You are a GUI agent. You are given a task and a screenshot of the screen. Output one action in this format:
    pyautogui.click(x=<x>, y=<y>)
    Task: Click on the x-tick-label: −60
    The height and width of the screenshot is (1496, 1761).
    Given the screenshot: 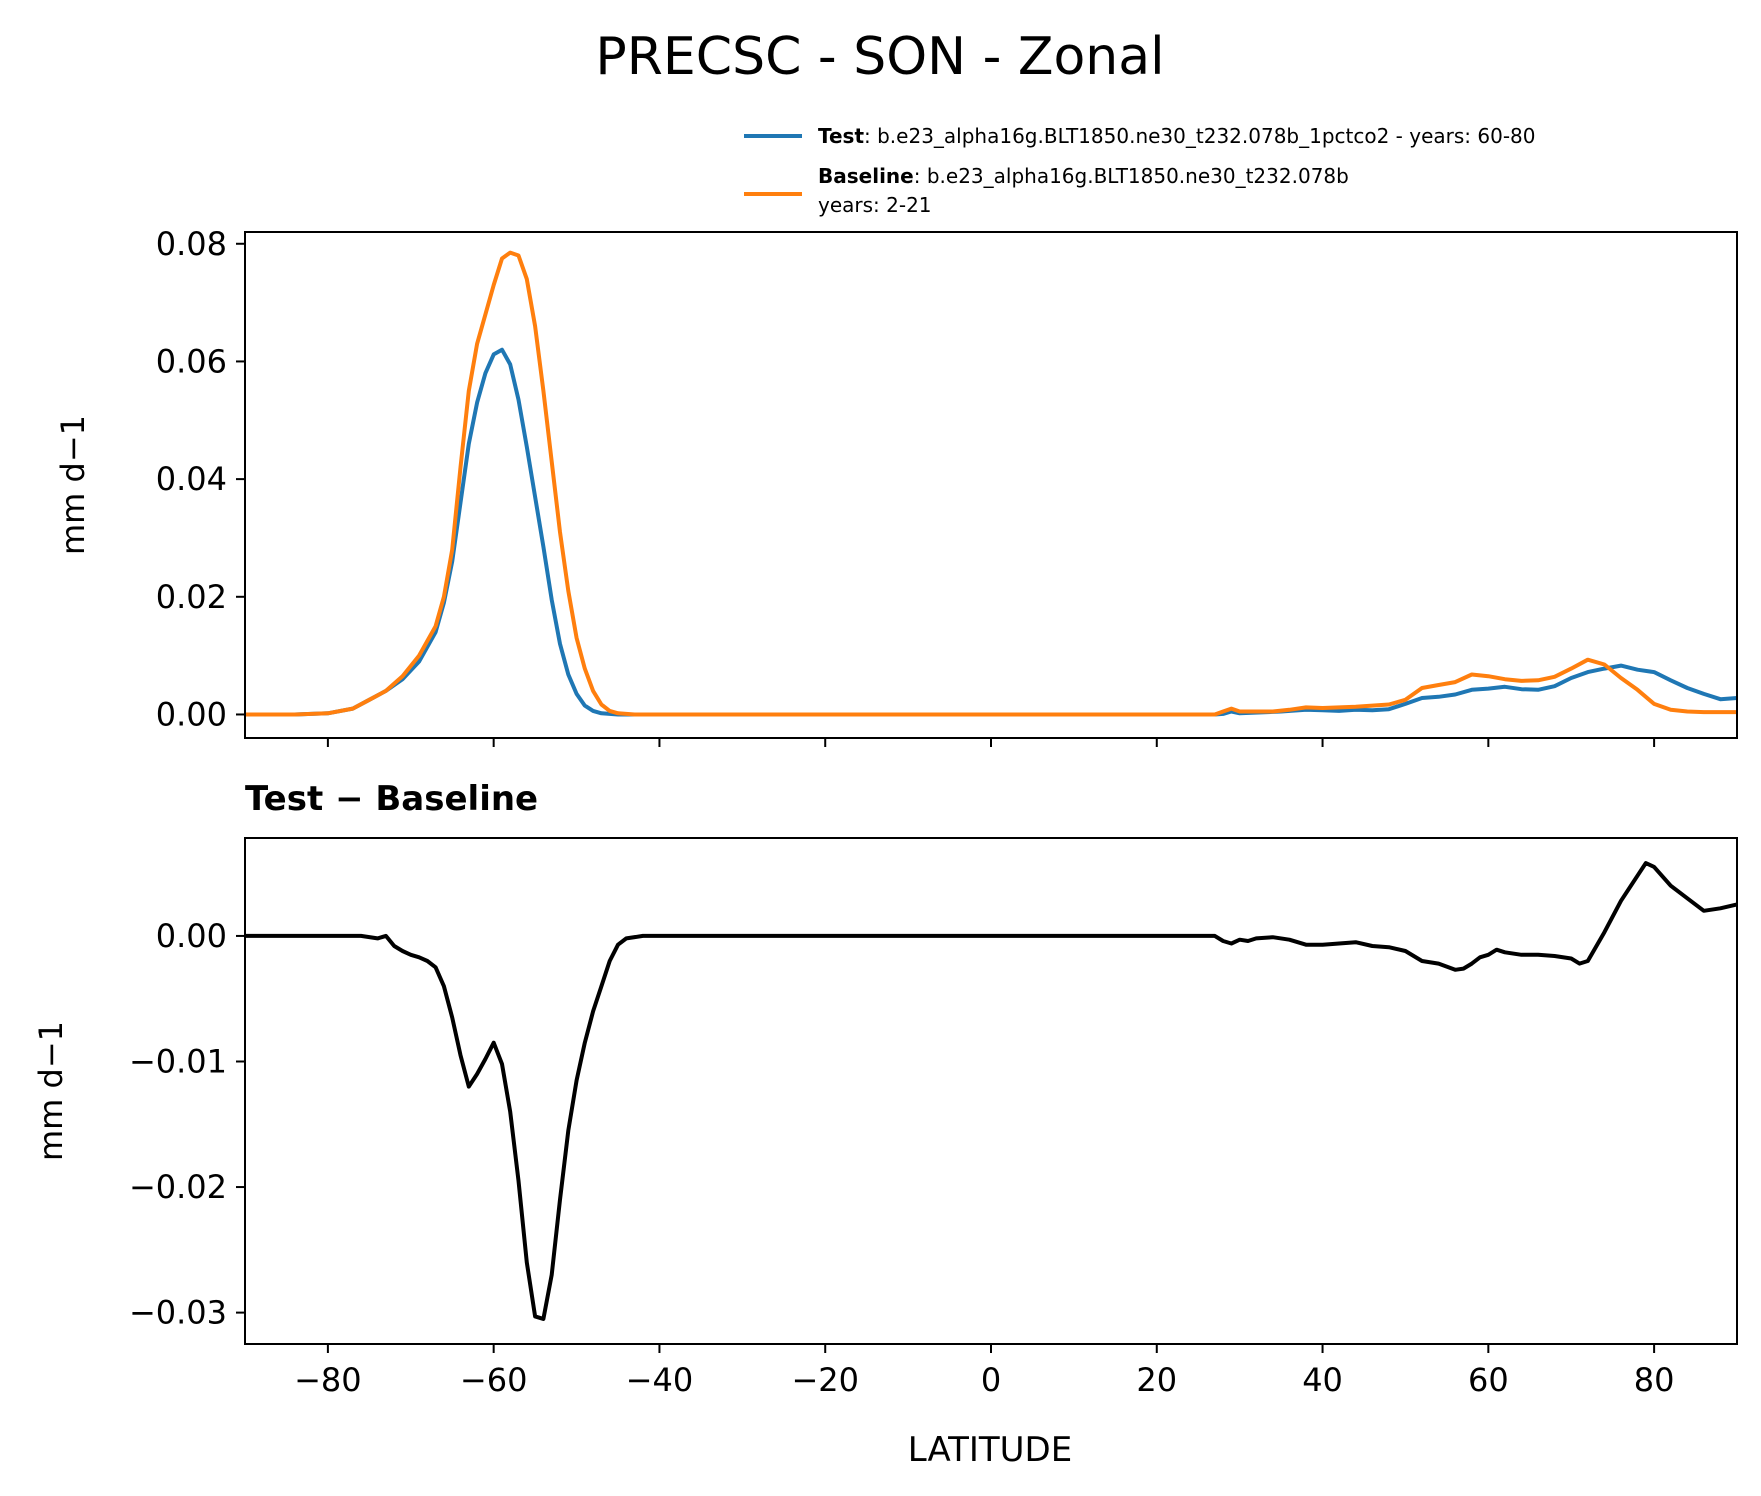 What is the action you would take?
    pyautogui.click(x=494, y=1380)
    